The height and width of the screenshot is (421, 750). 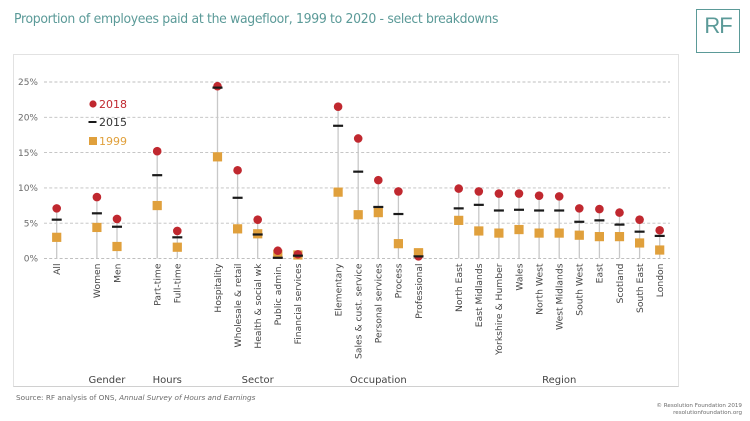 I want to click on y-tick-label: 10%, so click(x=28, y=189).